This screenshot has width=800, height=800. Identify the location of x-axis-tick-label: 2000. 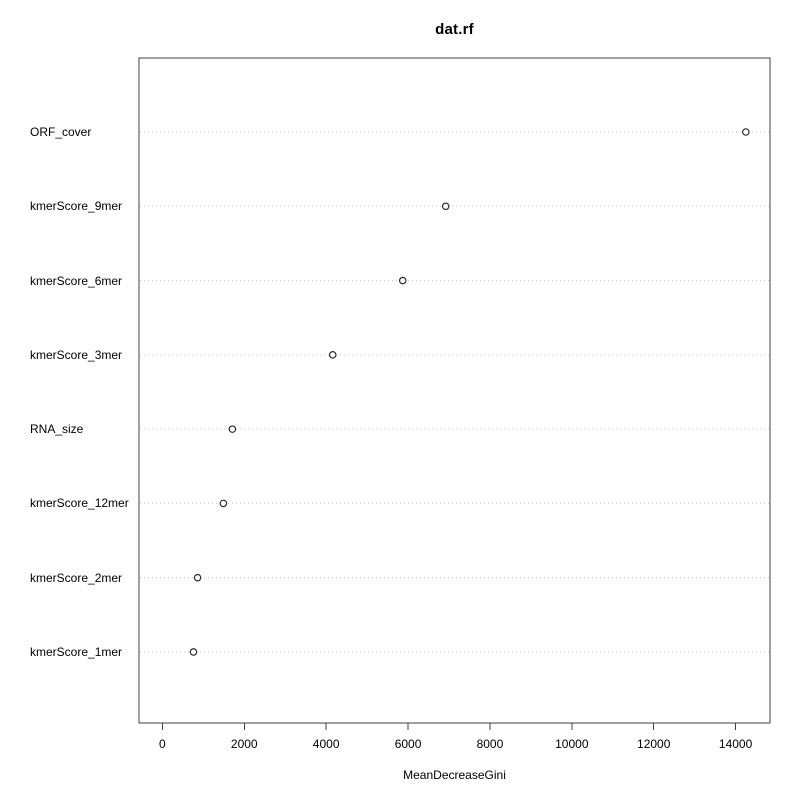
(244, 744).